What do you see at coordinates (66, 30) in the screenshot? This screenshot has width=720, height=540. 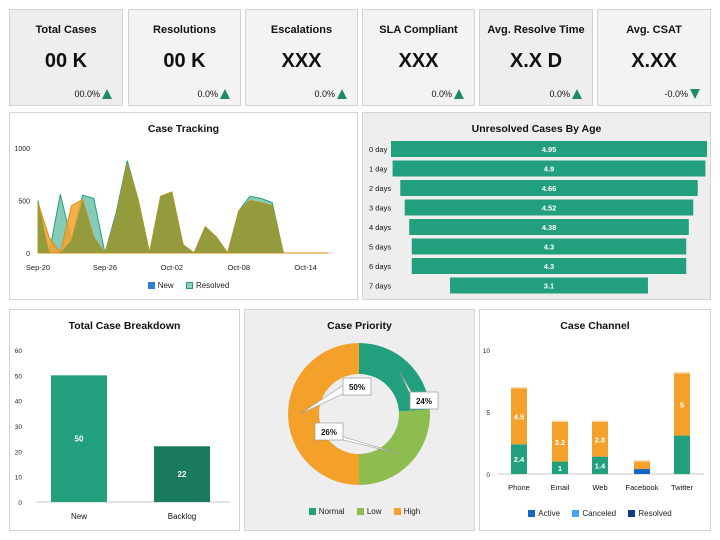 I see `kpi-title: Total Cases` at bounding box center [66, 30].